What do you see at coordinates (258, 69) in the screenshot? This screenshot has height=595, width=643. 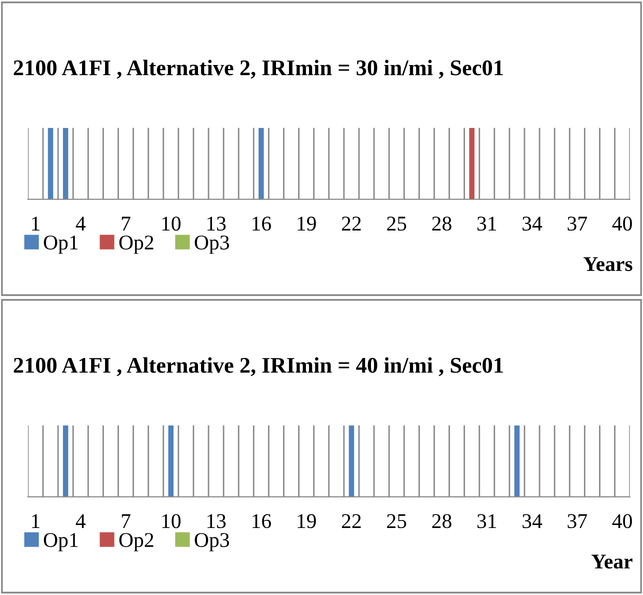 I see `chart-title: 2100 A1FI , Alternative 2, IRImin = 30 in/mi , Sec01` at bounding box center [258, 69].